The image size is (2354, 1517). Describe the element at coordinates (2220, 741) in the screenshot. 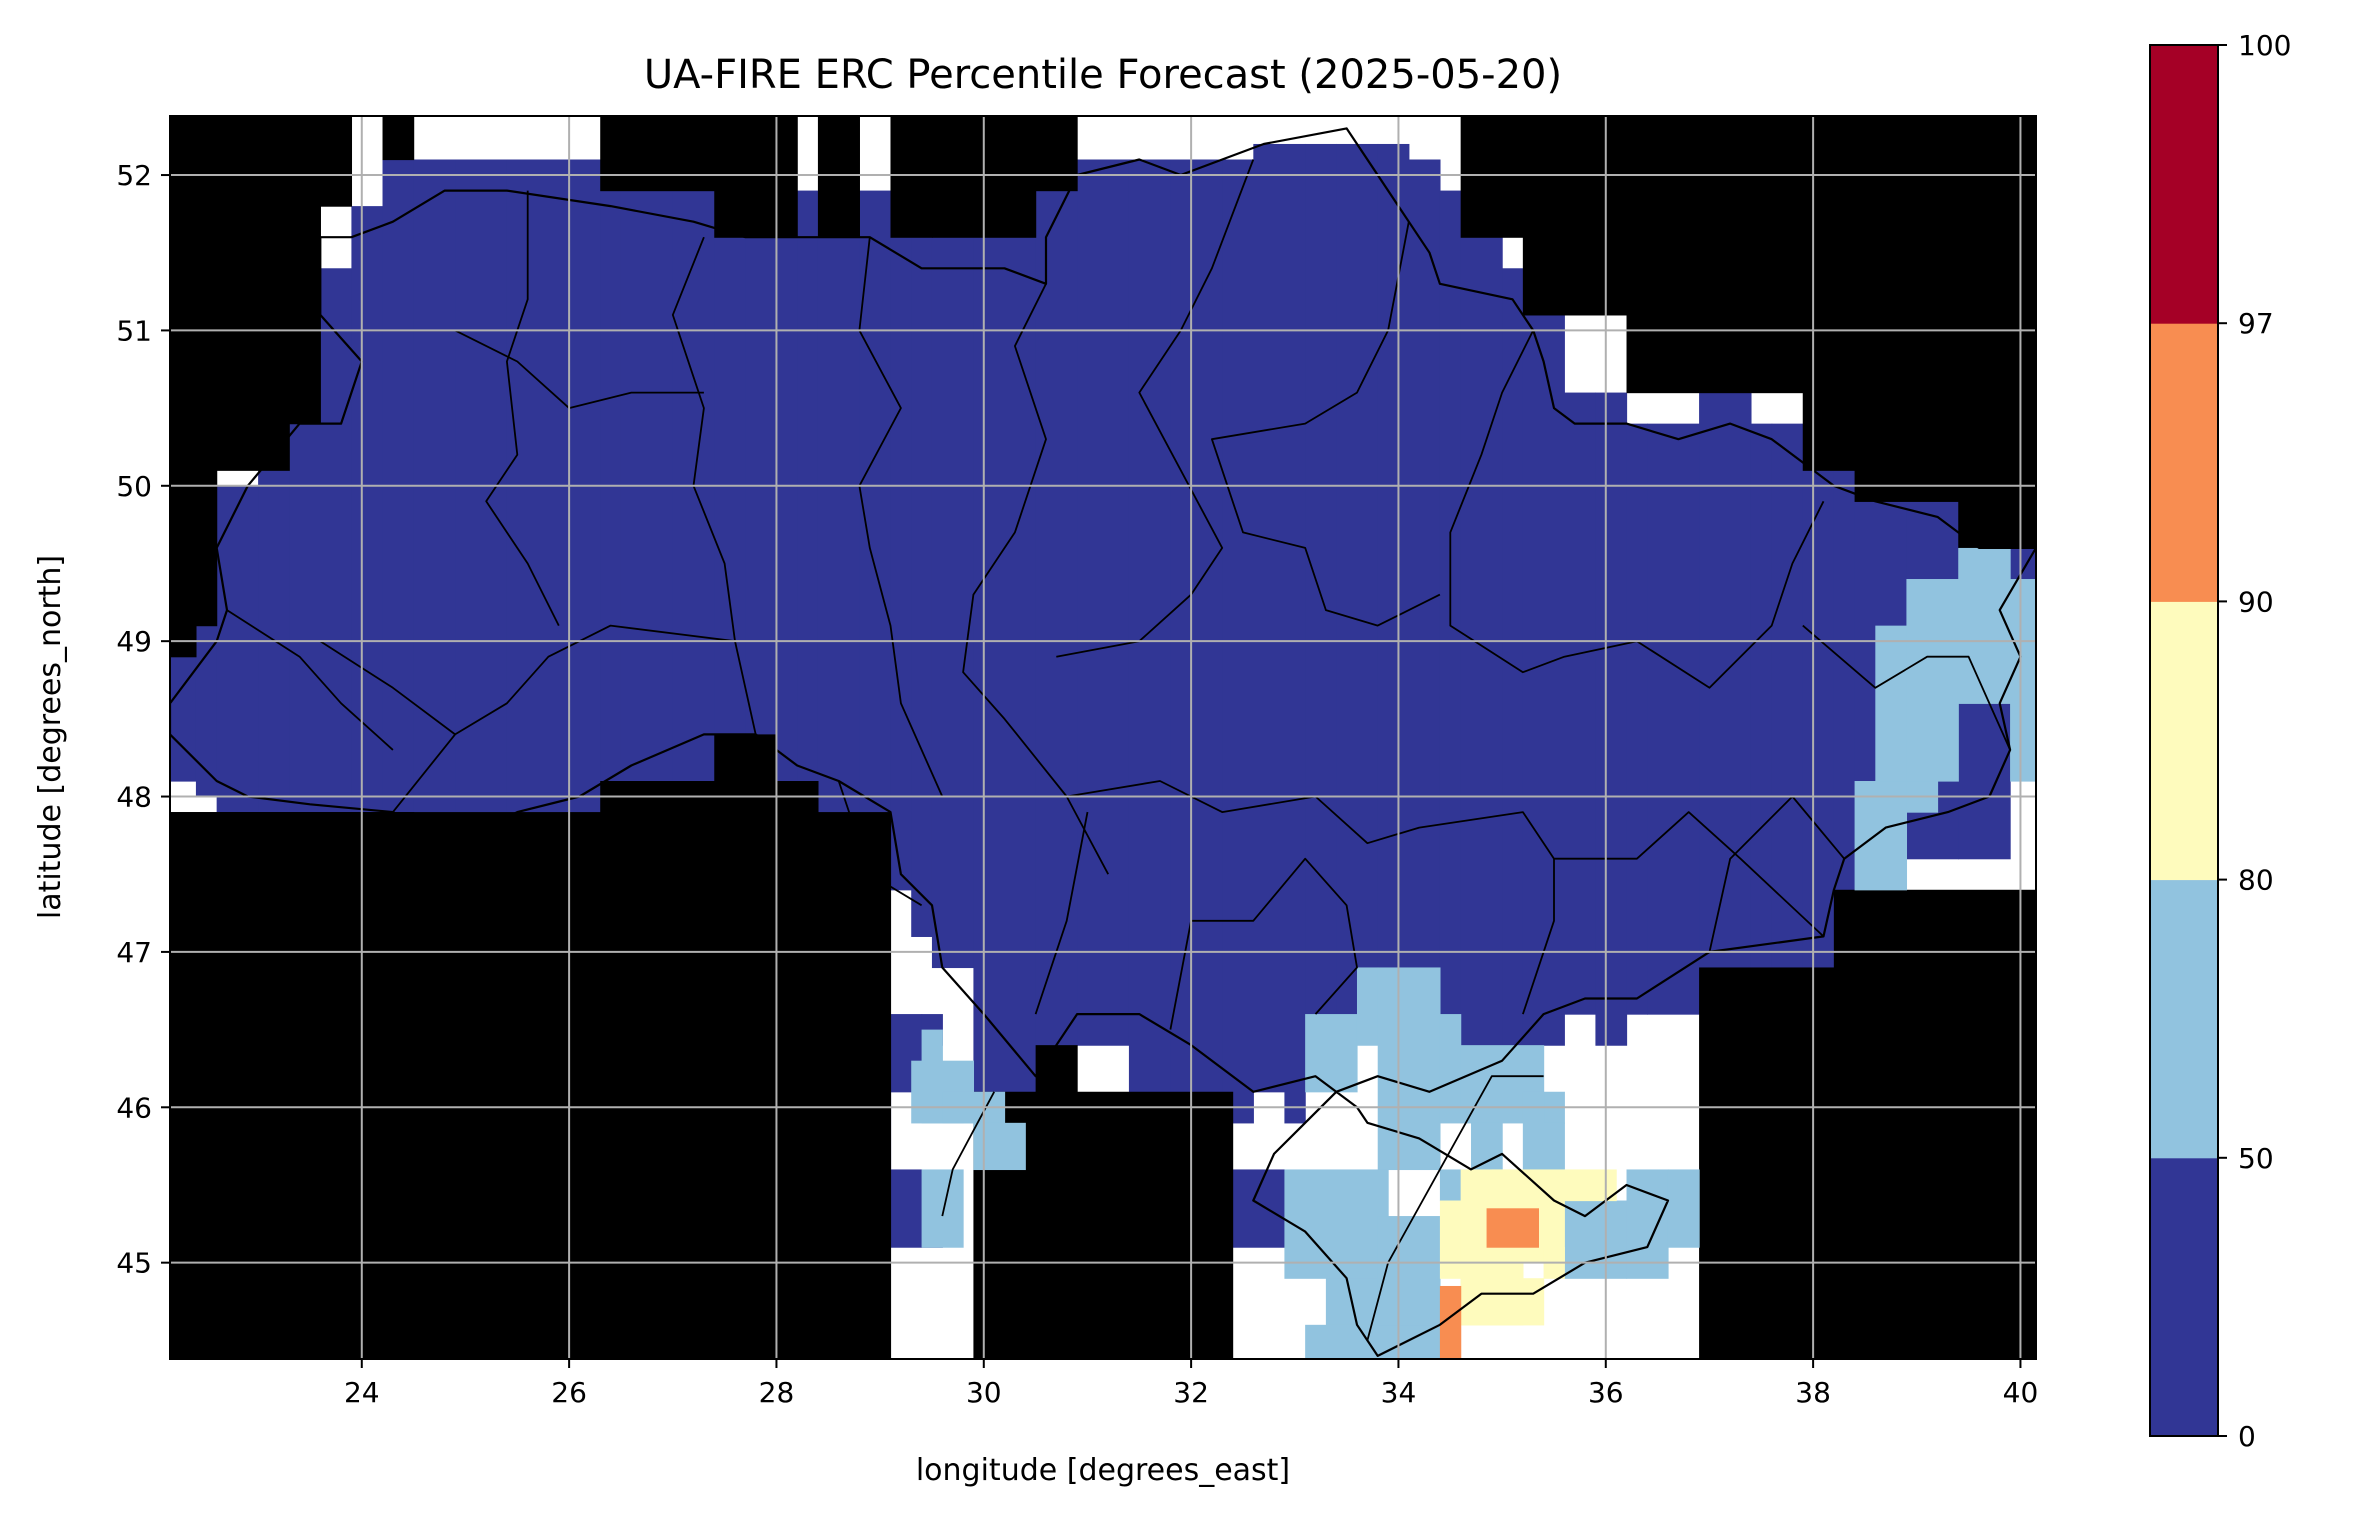

I see `colorbar: 0 50 80 90 97 100` at that location.